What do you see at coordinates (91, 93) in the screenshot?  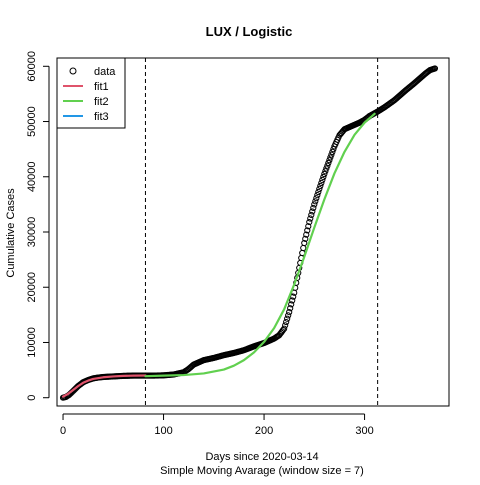 I see `legend: data fit1 fit2 fit3` at bounding box center [91, 93].